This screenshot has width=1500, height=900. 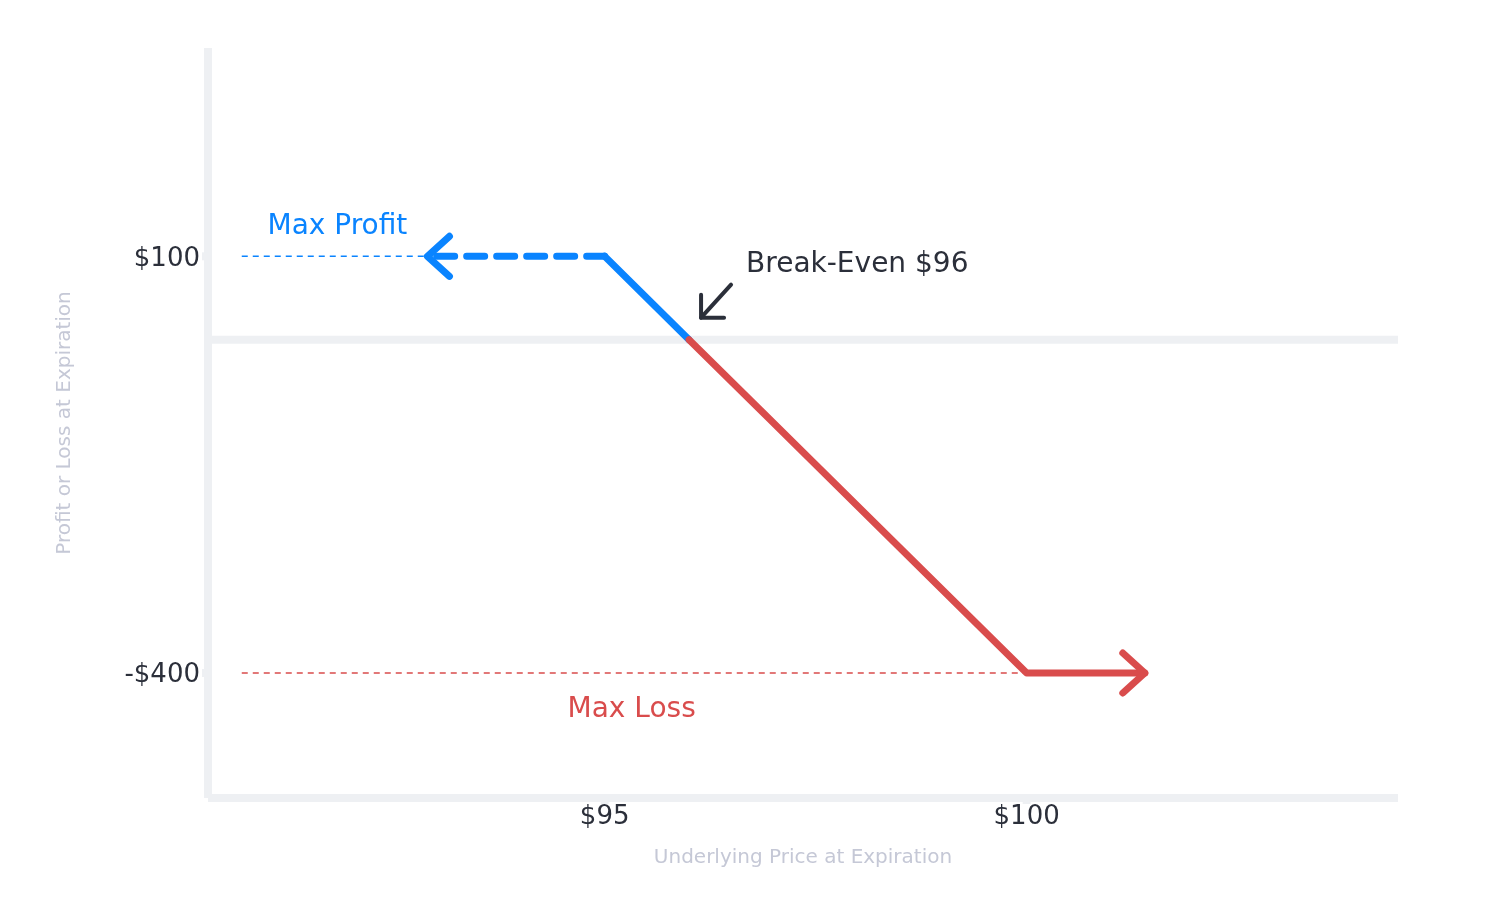 What do you see at coordinates (631, 707) in the screenshot?
I see `series-label: Max Loss` at bounding box center [631, 707].